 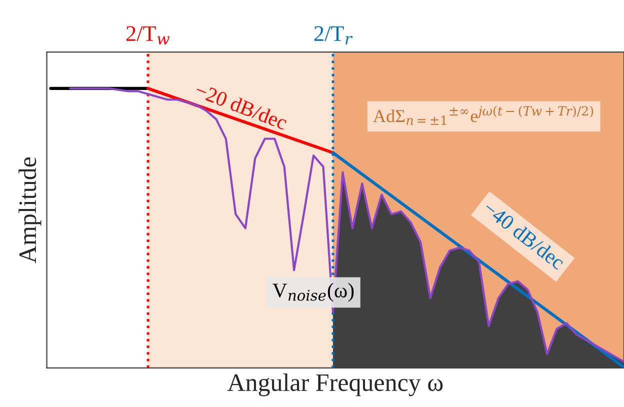 I want to click on annotation: V$_{noise}$(ω), so click(x=313, y=292).